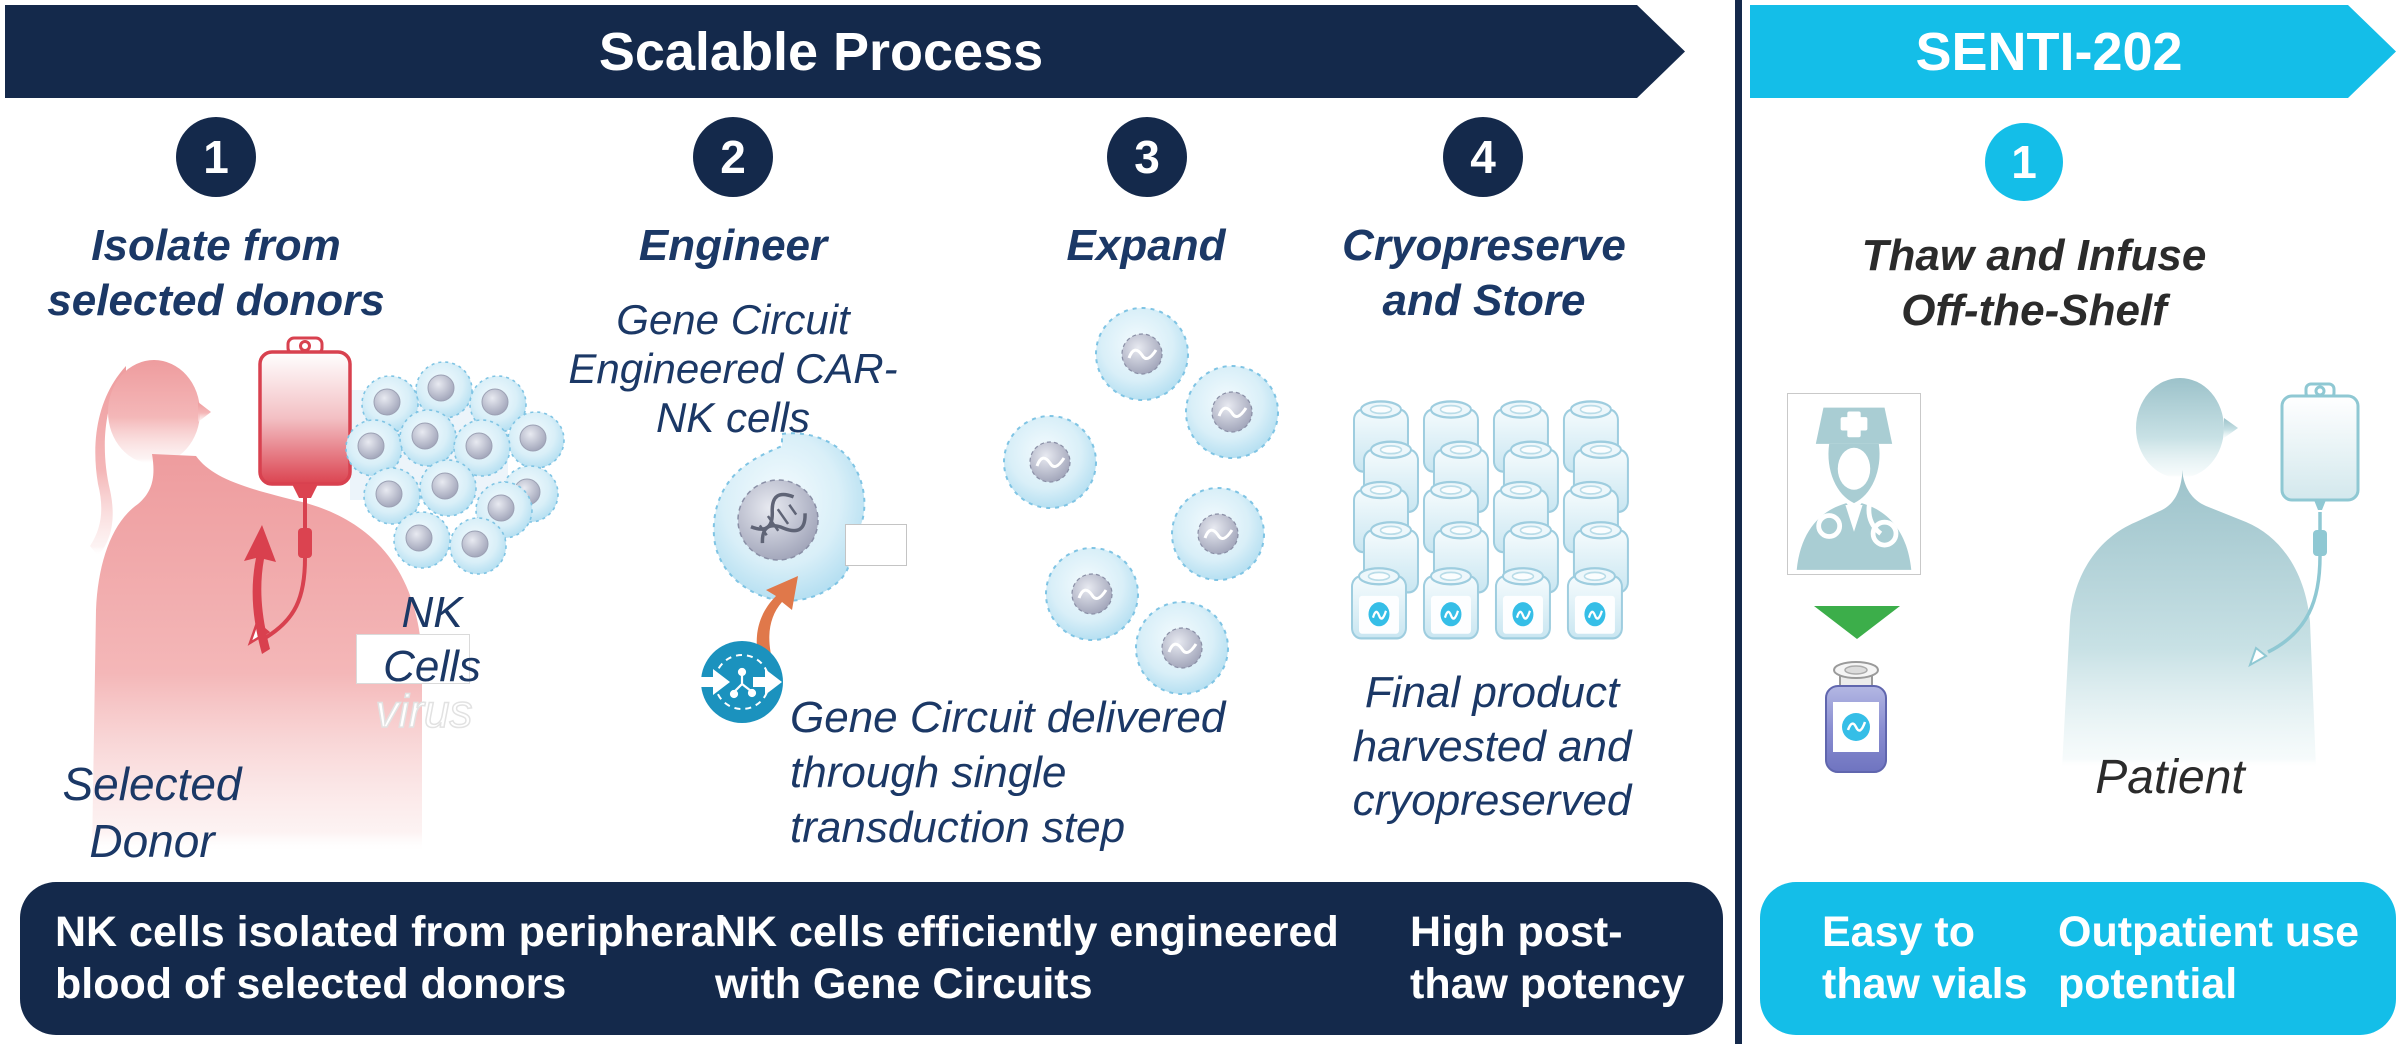 Image resolution: width=2400 pixels, height=1044 pixels. What do you see at coordinates (413, 659) in the screenshot?
I see `nk-label-box` at bounding box center [413, 659].